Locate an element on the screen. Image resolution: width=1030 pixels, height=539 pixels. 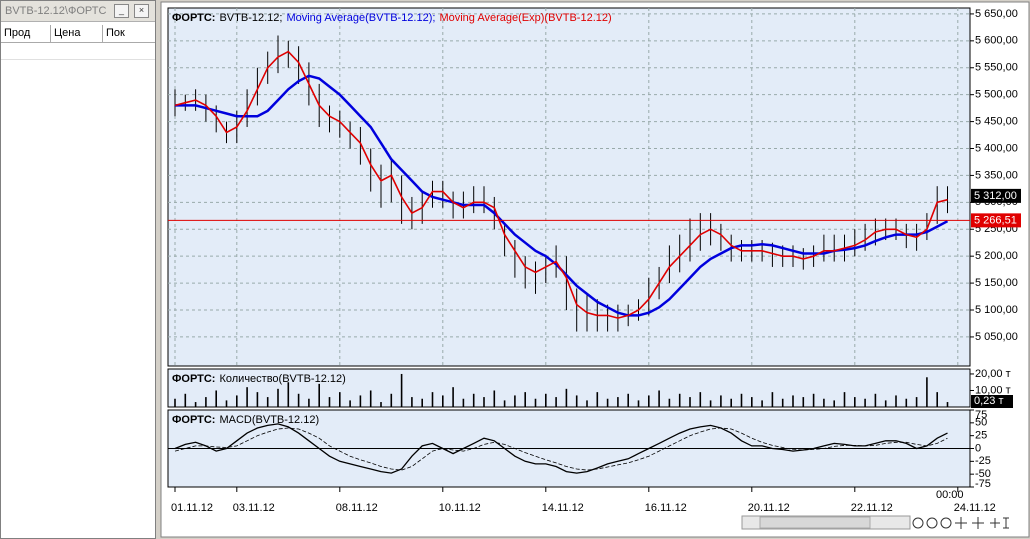
column-header: Пок is located at coordinates (115, 33).